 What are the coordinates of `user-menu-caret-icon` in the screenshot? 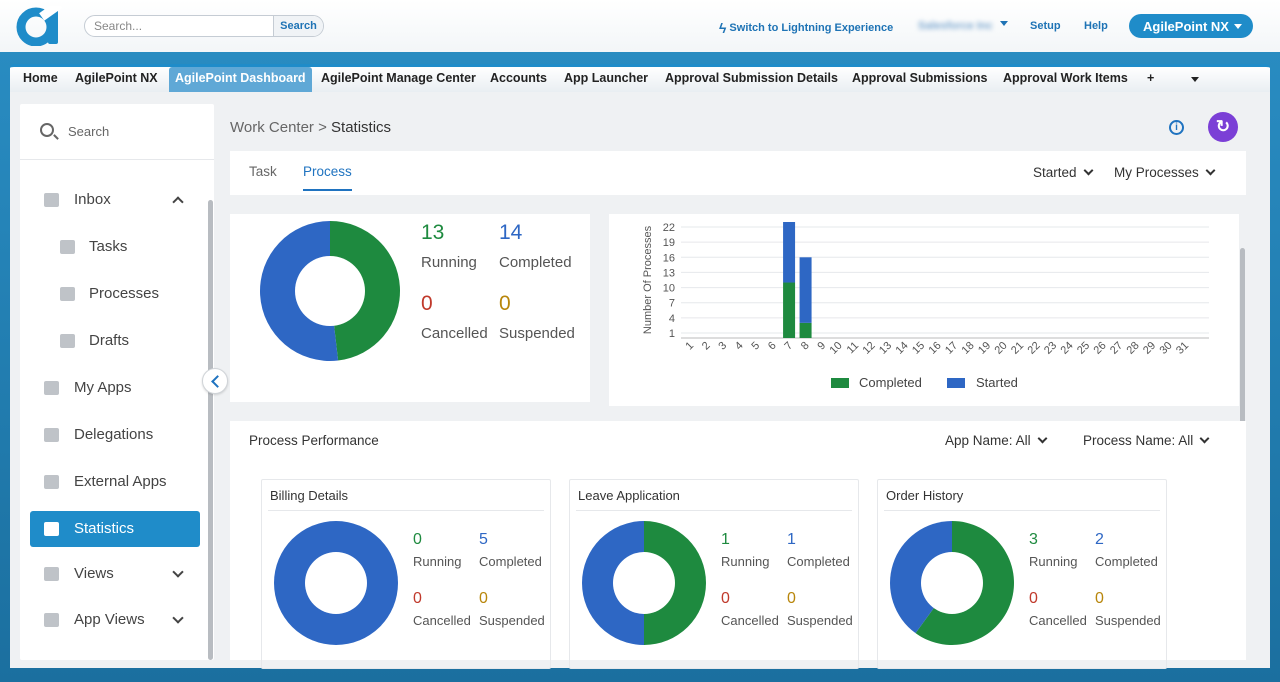 It's located at (1004, 23).